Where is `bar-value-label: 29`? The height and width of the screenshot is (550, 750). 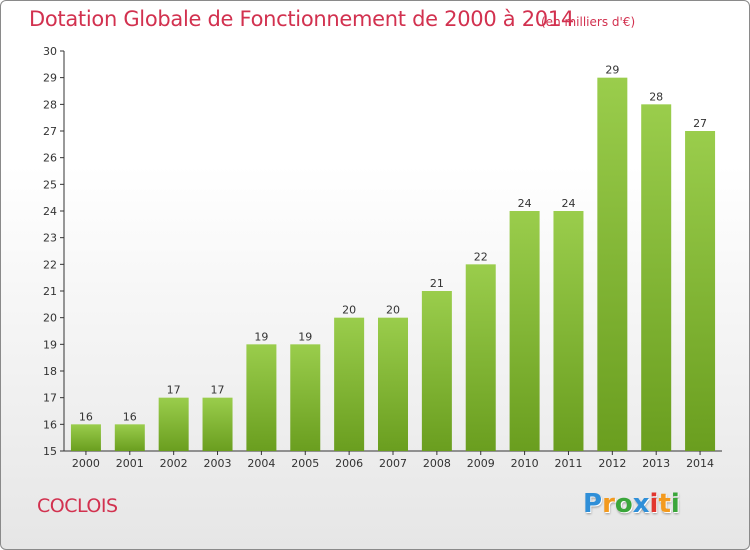
bar-value-label: 29 is located at coordinates (612, 70).